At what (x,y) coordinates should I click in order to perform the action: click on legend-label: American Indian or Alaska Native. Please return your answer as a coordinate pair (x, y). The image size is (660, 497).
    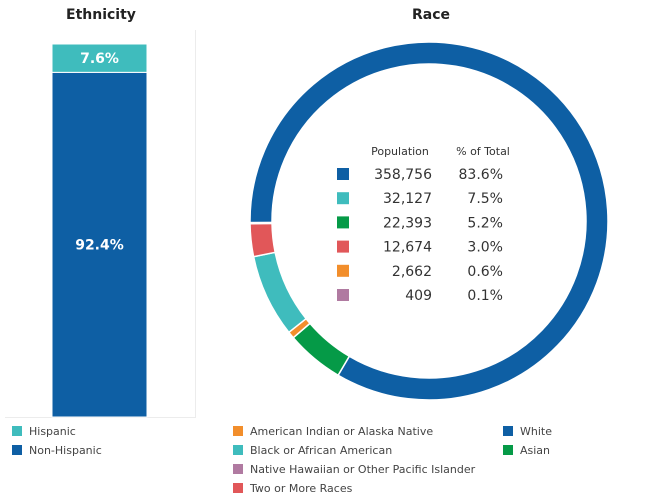
    Looking at the image, I should click on (342, 431).